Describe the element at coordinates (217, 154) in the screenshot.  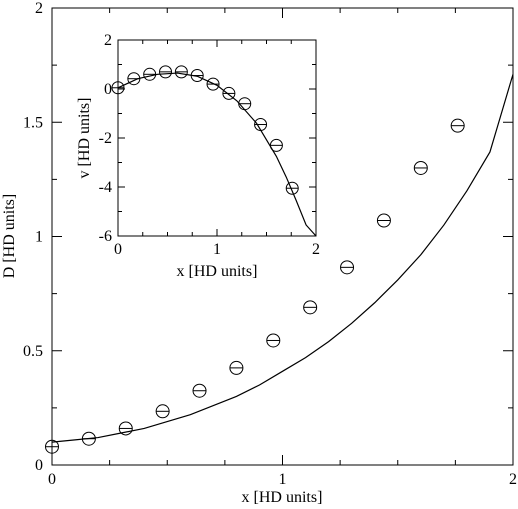
I see `series-line` at that location.